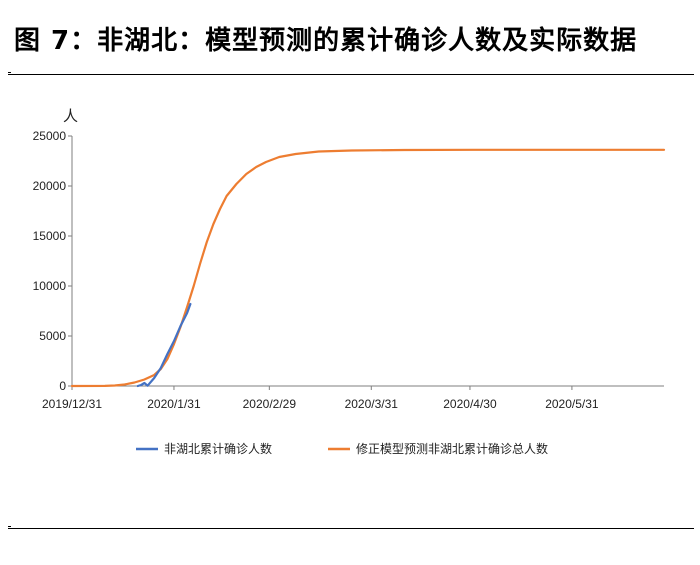 The image size is (700, 565). Describe the element at coordinates (50, 236) in the screenshot. I see `y-tick-label: 15000` at that location.